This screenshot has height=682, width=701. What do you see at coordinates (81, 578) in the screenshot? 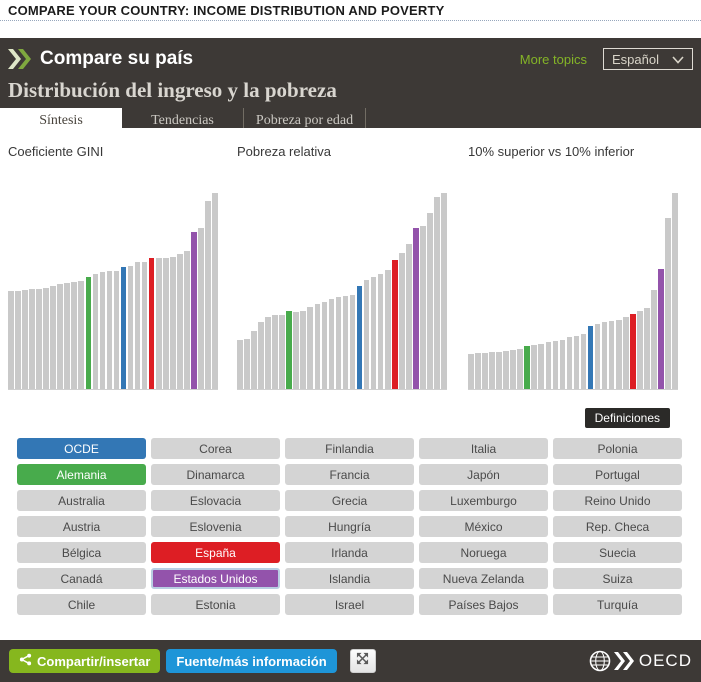
I see `country-button-canada: Canadá` at bounding box center [81, 578].